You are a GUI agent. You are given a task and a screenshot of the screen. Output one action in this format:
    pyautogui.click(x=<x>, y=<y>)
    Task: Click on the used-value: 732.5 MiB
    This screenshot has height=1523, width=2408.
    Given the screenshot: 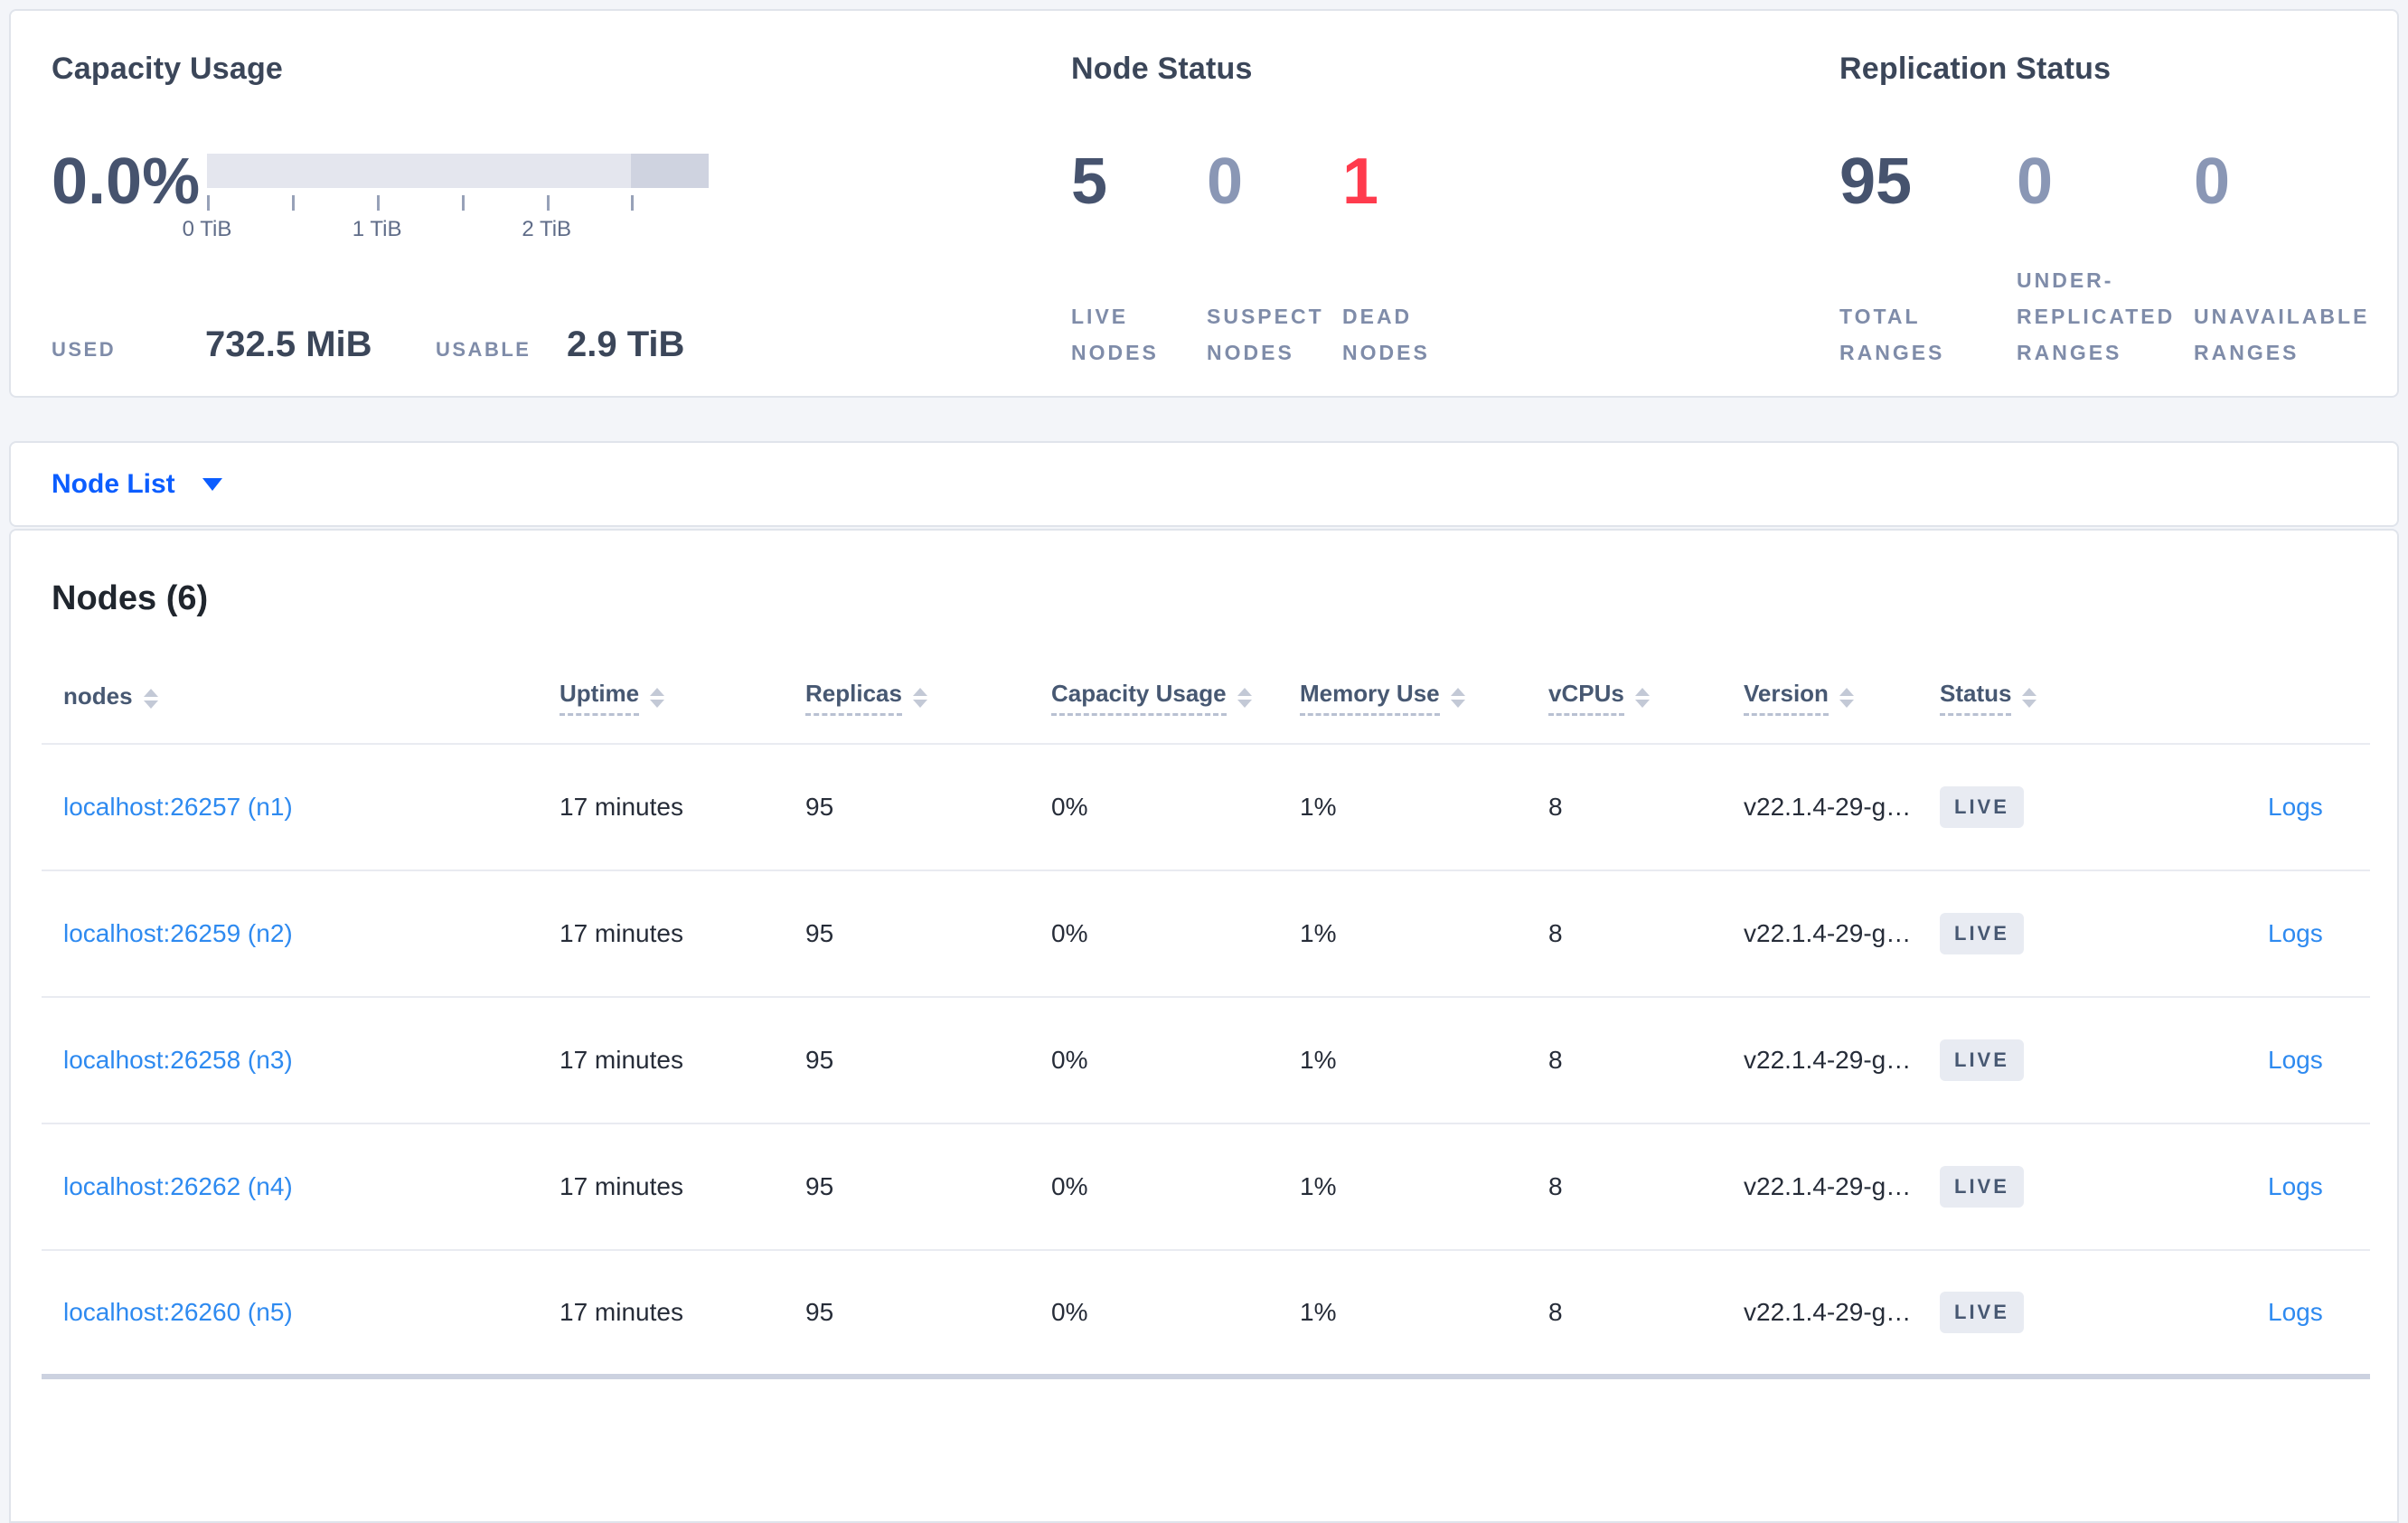 What is the action you would take?
    pyautogui.click(x=288, y=344)
    